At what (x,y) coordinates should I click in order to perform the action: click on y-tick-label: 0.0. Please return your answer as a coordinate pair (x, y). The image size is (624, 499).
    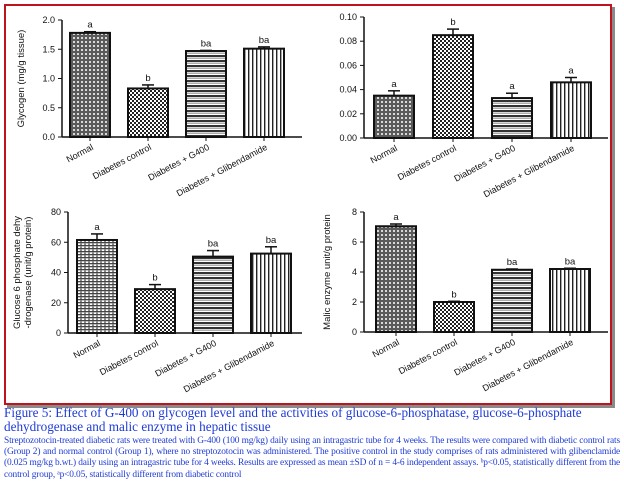
    Looking at the image, I should click on (48, 137).